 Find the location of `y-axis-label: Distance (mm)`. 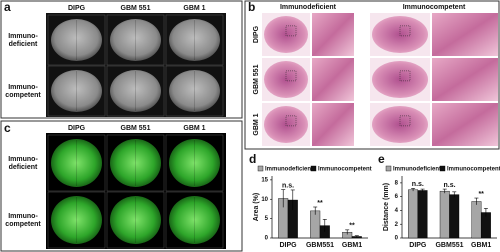

y-axis-label: Distance (mm) is located at coordinates (386, 207).